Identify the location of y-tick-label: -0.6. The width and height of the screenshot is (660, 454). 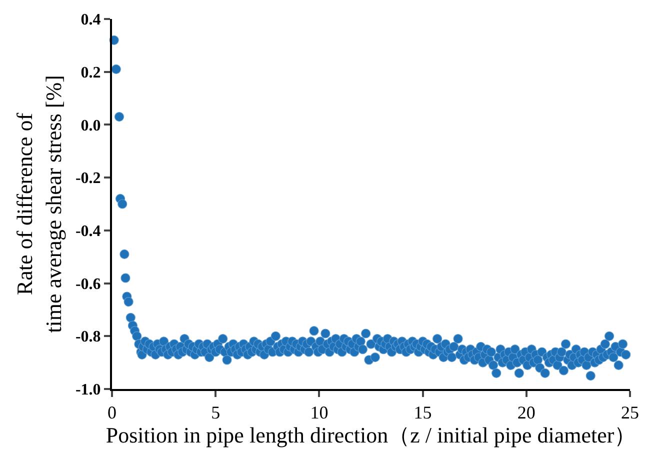
(88, 284).